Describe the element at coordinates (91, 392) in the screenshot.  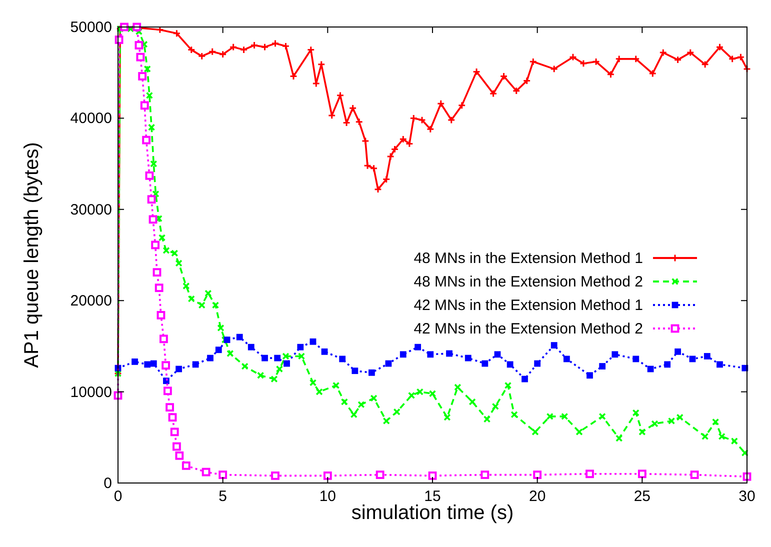
I see `y-tick-label: 10000` at that location.